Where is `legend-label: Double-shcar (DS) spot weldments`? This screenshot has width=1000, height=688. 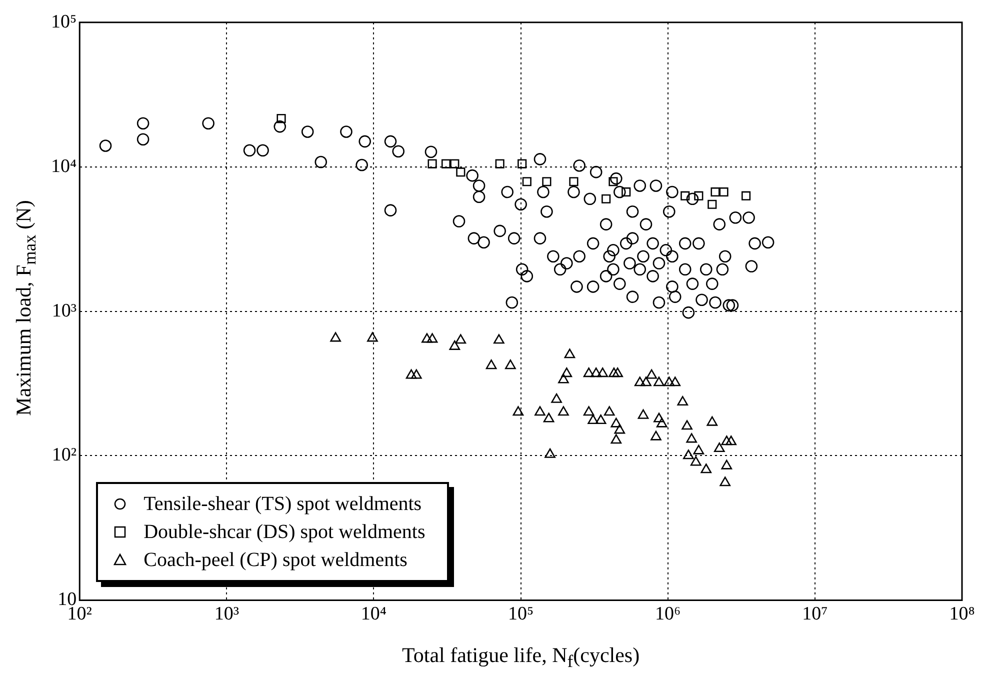 legend-label: Double-shcar (DS) spot weldments is located at coordinates (285, 533).